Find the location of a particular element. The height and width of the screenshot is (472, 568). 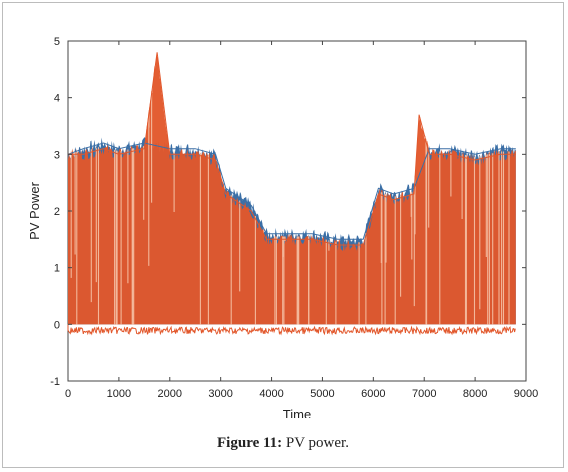

x-tick-label: 1000 is located at coordinates (119, 394).